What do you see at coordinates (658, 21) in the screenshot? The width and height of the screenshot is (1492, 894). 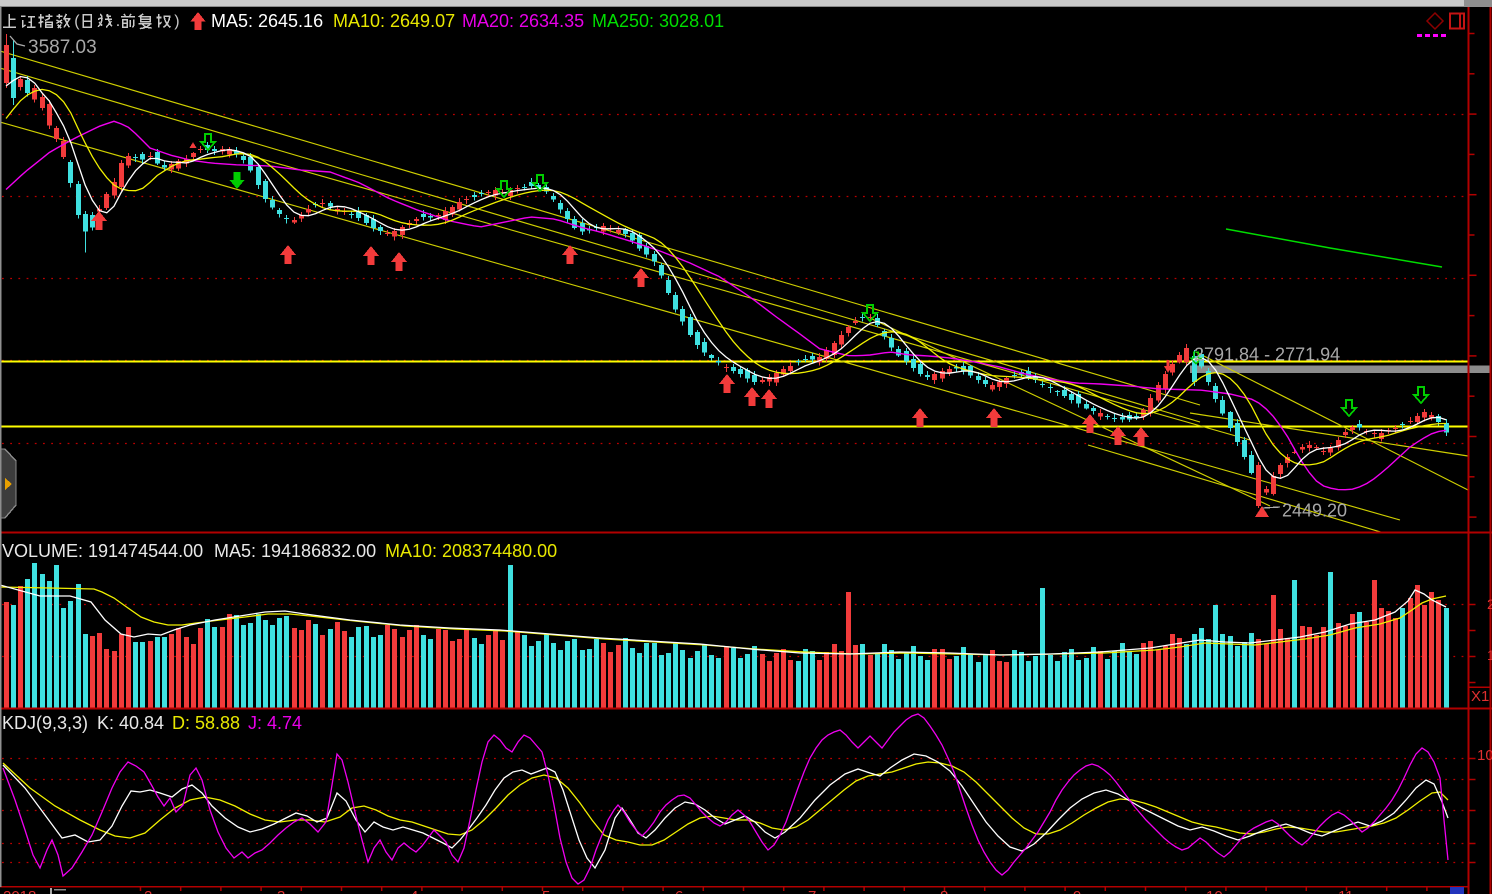 I see `svg-text: MA250: 3028.01` at bounding box center [658, 21].